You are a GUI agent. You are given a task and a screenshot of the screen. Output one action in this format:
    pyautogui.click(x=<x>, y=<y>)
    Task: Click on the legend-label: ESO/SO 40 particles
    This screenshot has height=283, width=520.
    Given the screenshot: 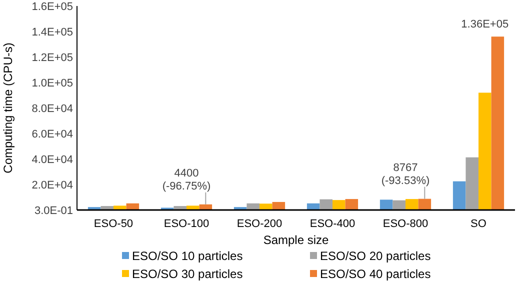 What is the action you would take?
    pyautogui.click(x=375, y=274)
    